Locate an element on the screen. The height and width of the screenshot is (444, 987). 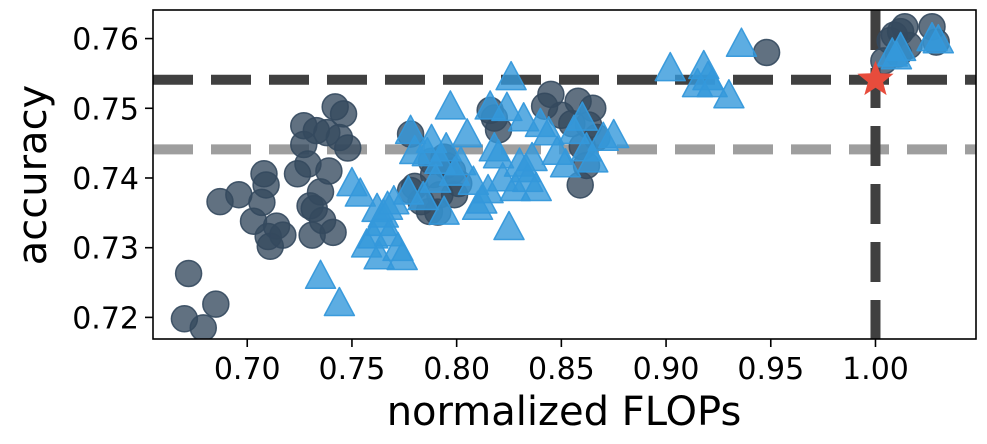
x-axis-ticks: 0.70 0.75 0.80 0.85 0.90 0.95 1.00 is located at coordinates (561, 363).